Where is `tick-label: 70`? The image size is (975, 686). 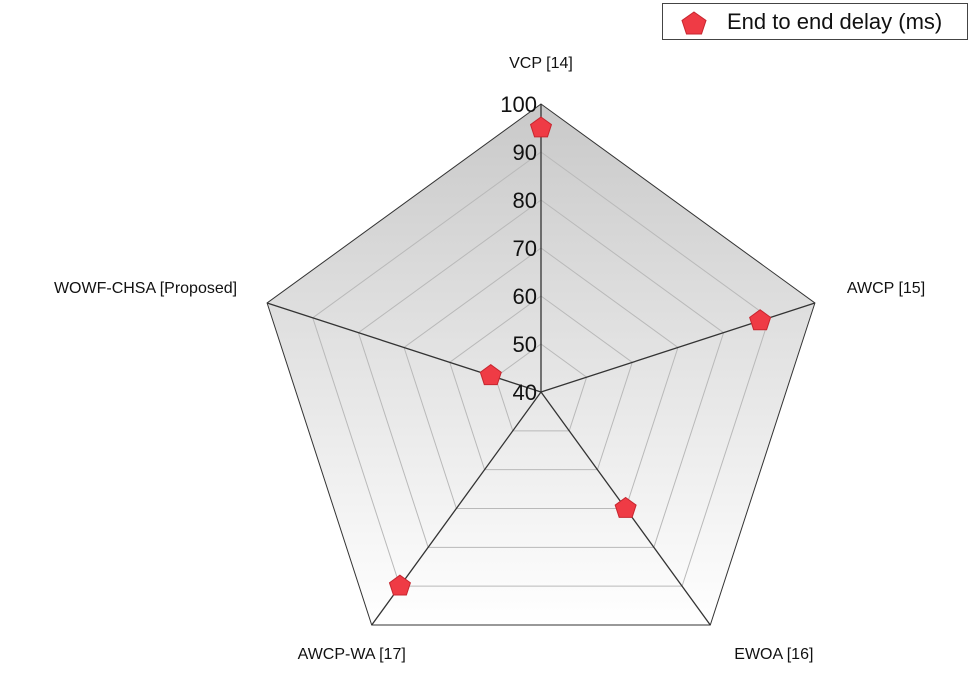
tick-label: 70 is located at coordinates (525, 248).